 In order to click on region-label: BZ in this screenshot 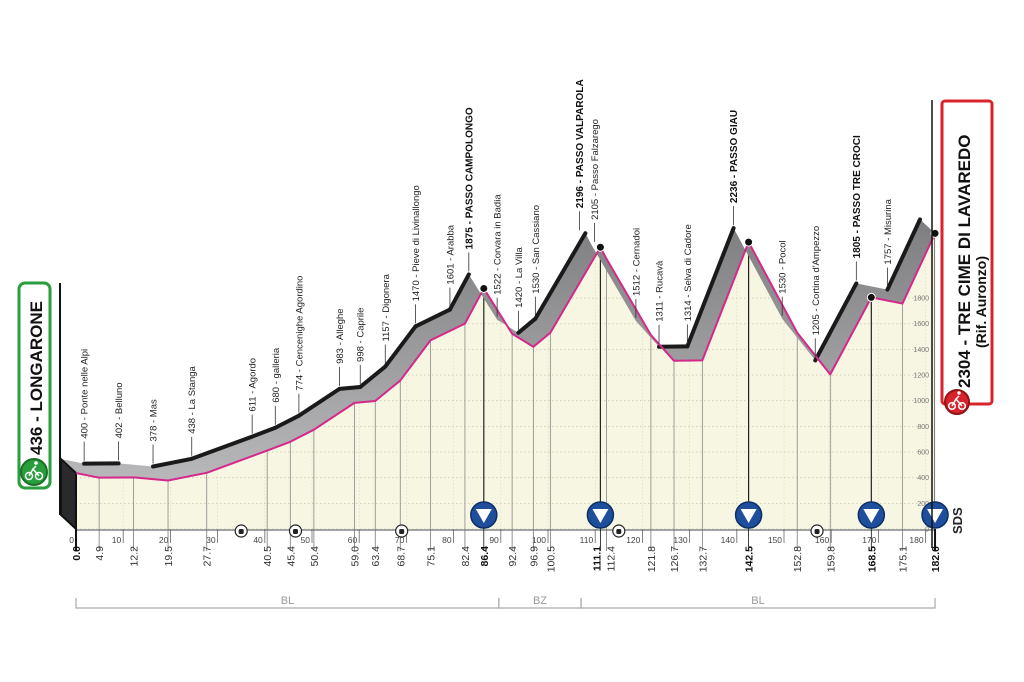, I will do `click(540, 601)`.